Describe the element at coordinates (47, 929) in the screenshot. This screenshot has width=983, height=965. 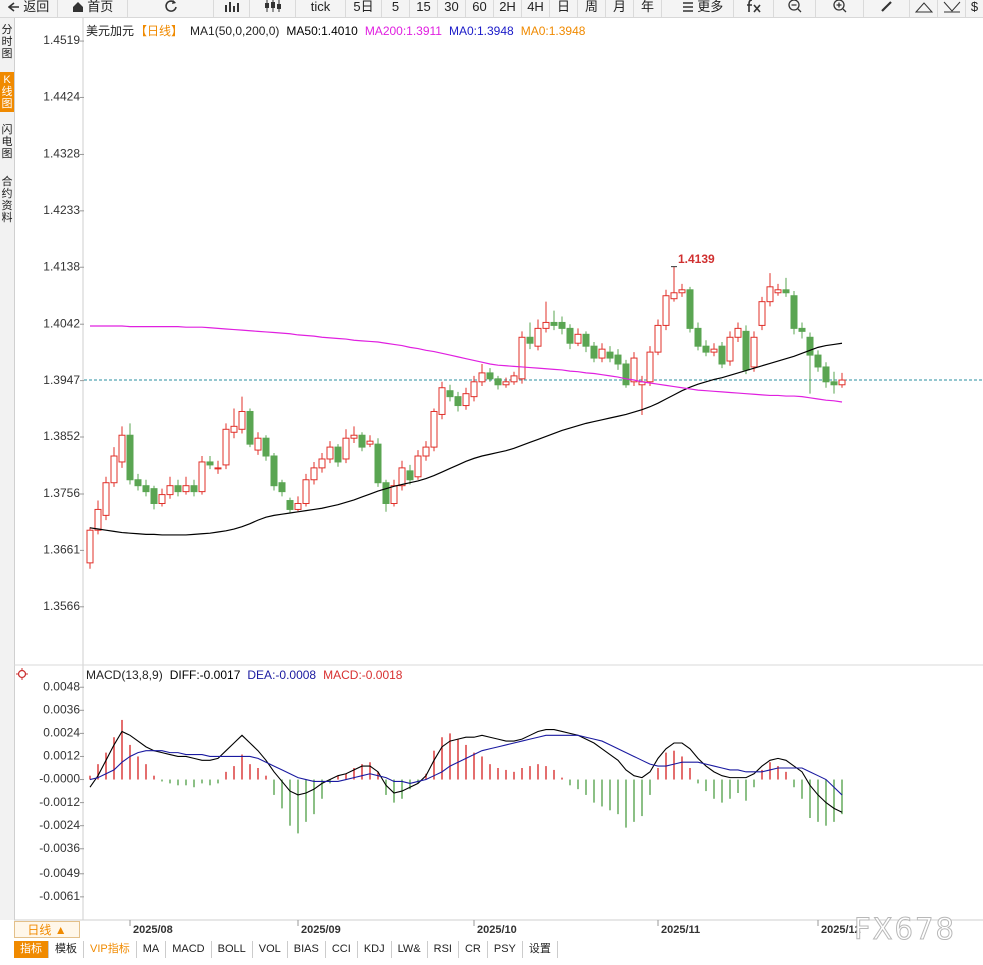
I see `period-selector: 日线 ▲` at that location.